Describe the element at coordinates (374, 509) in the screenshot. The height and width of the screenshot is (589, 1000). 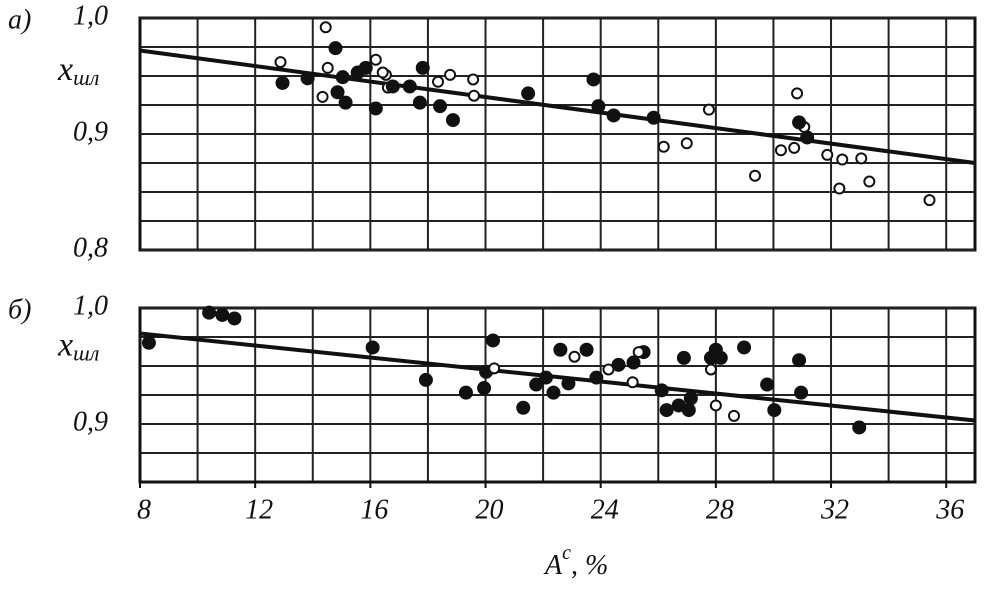
I see `x-tick-label: 16` at that location.